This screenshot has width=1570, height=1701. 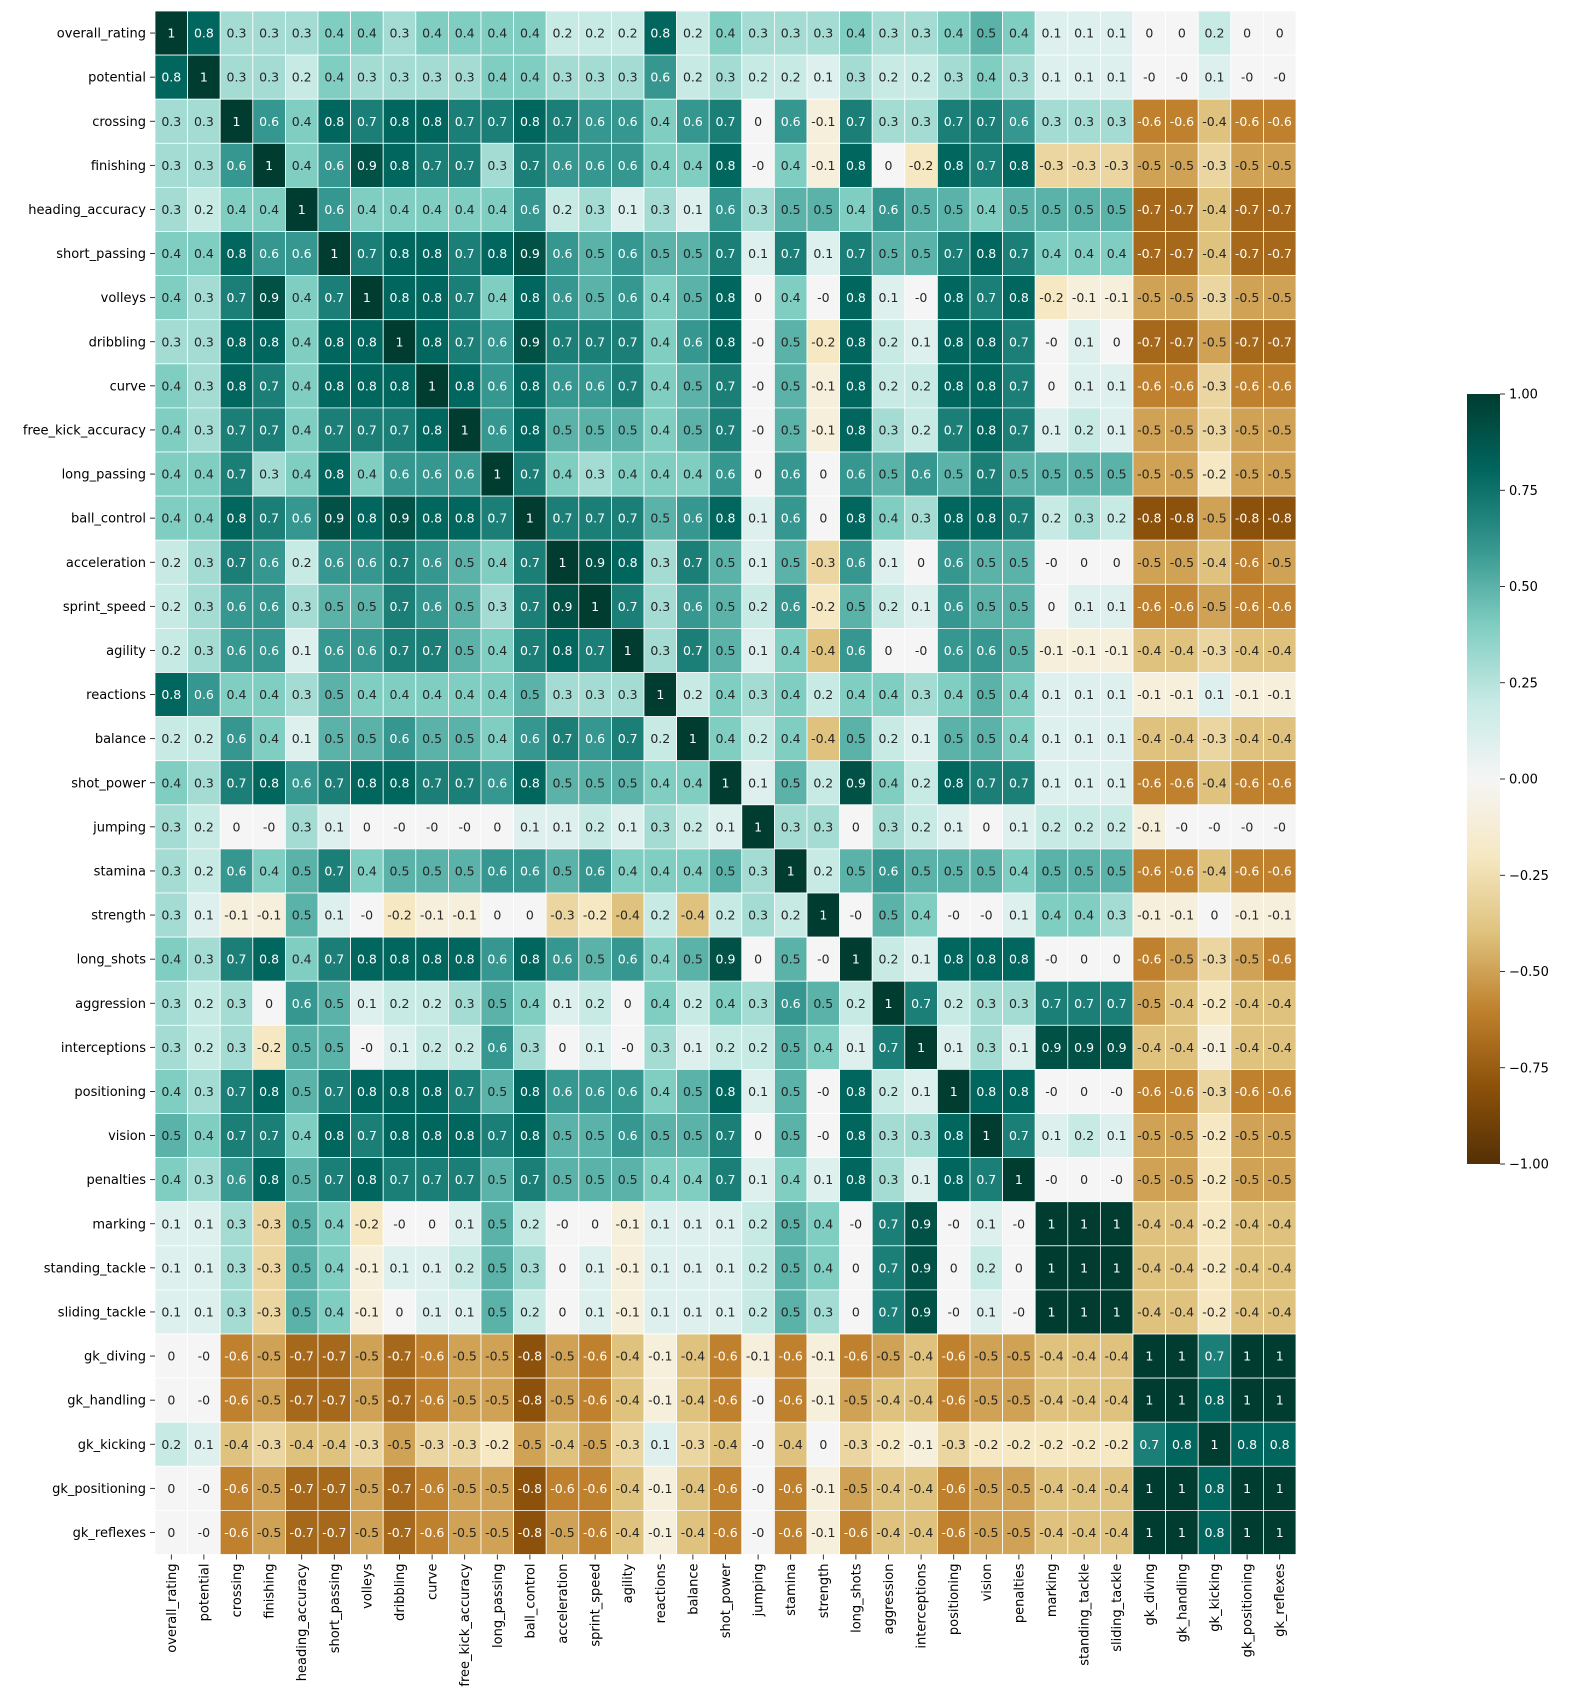 What do you see at coordinates (1280, 518) in the screenshot?
I see `cell-value-label: -0.8` at bounding box center [1280, 518].